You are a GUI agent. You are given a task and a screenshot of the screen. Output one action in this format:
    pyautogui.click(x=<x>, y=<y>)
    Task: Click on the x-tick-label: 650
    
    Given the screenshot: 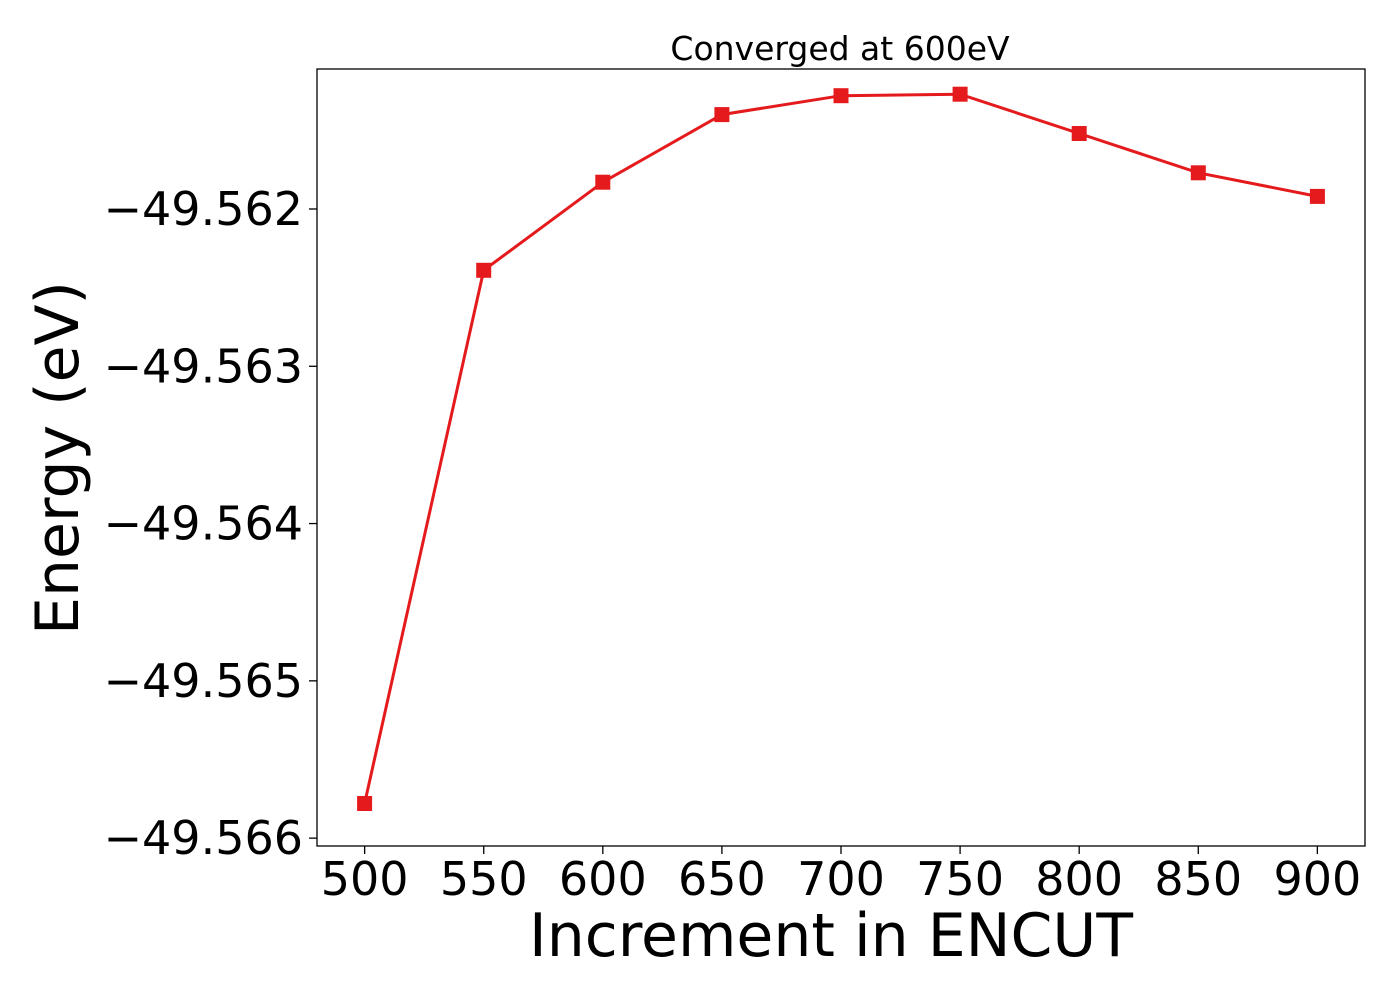 What is the action you would take?
    pyautogui.click(x=722, y=879)
    